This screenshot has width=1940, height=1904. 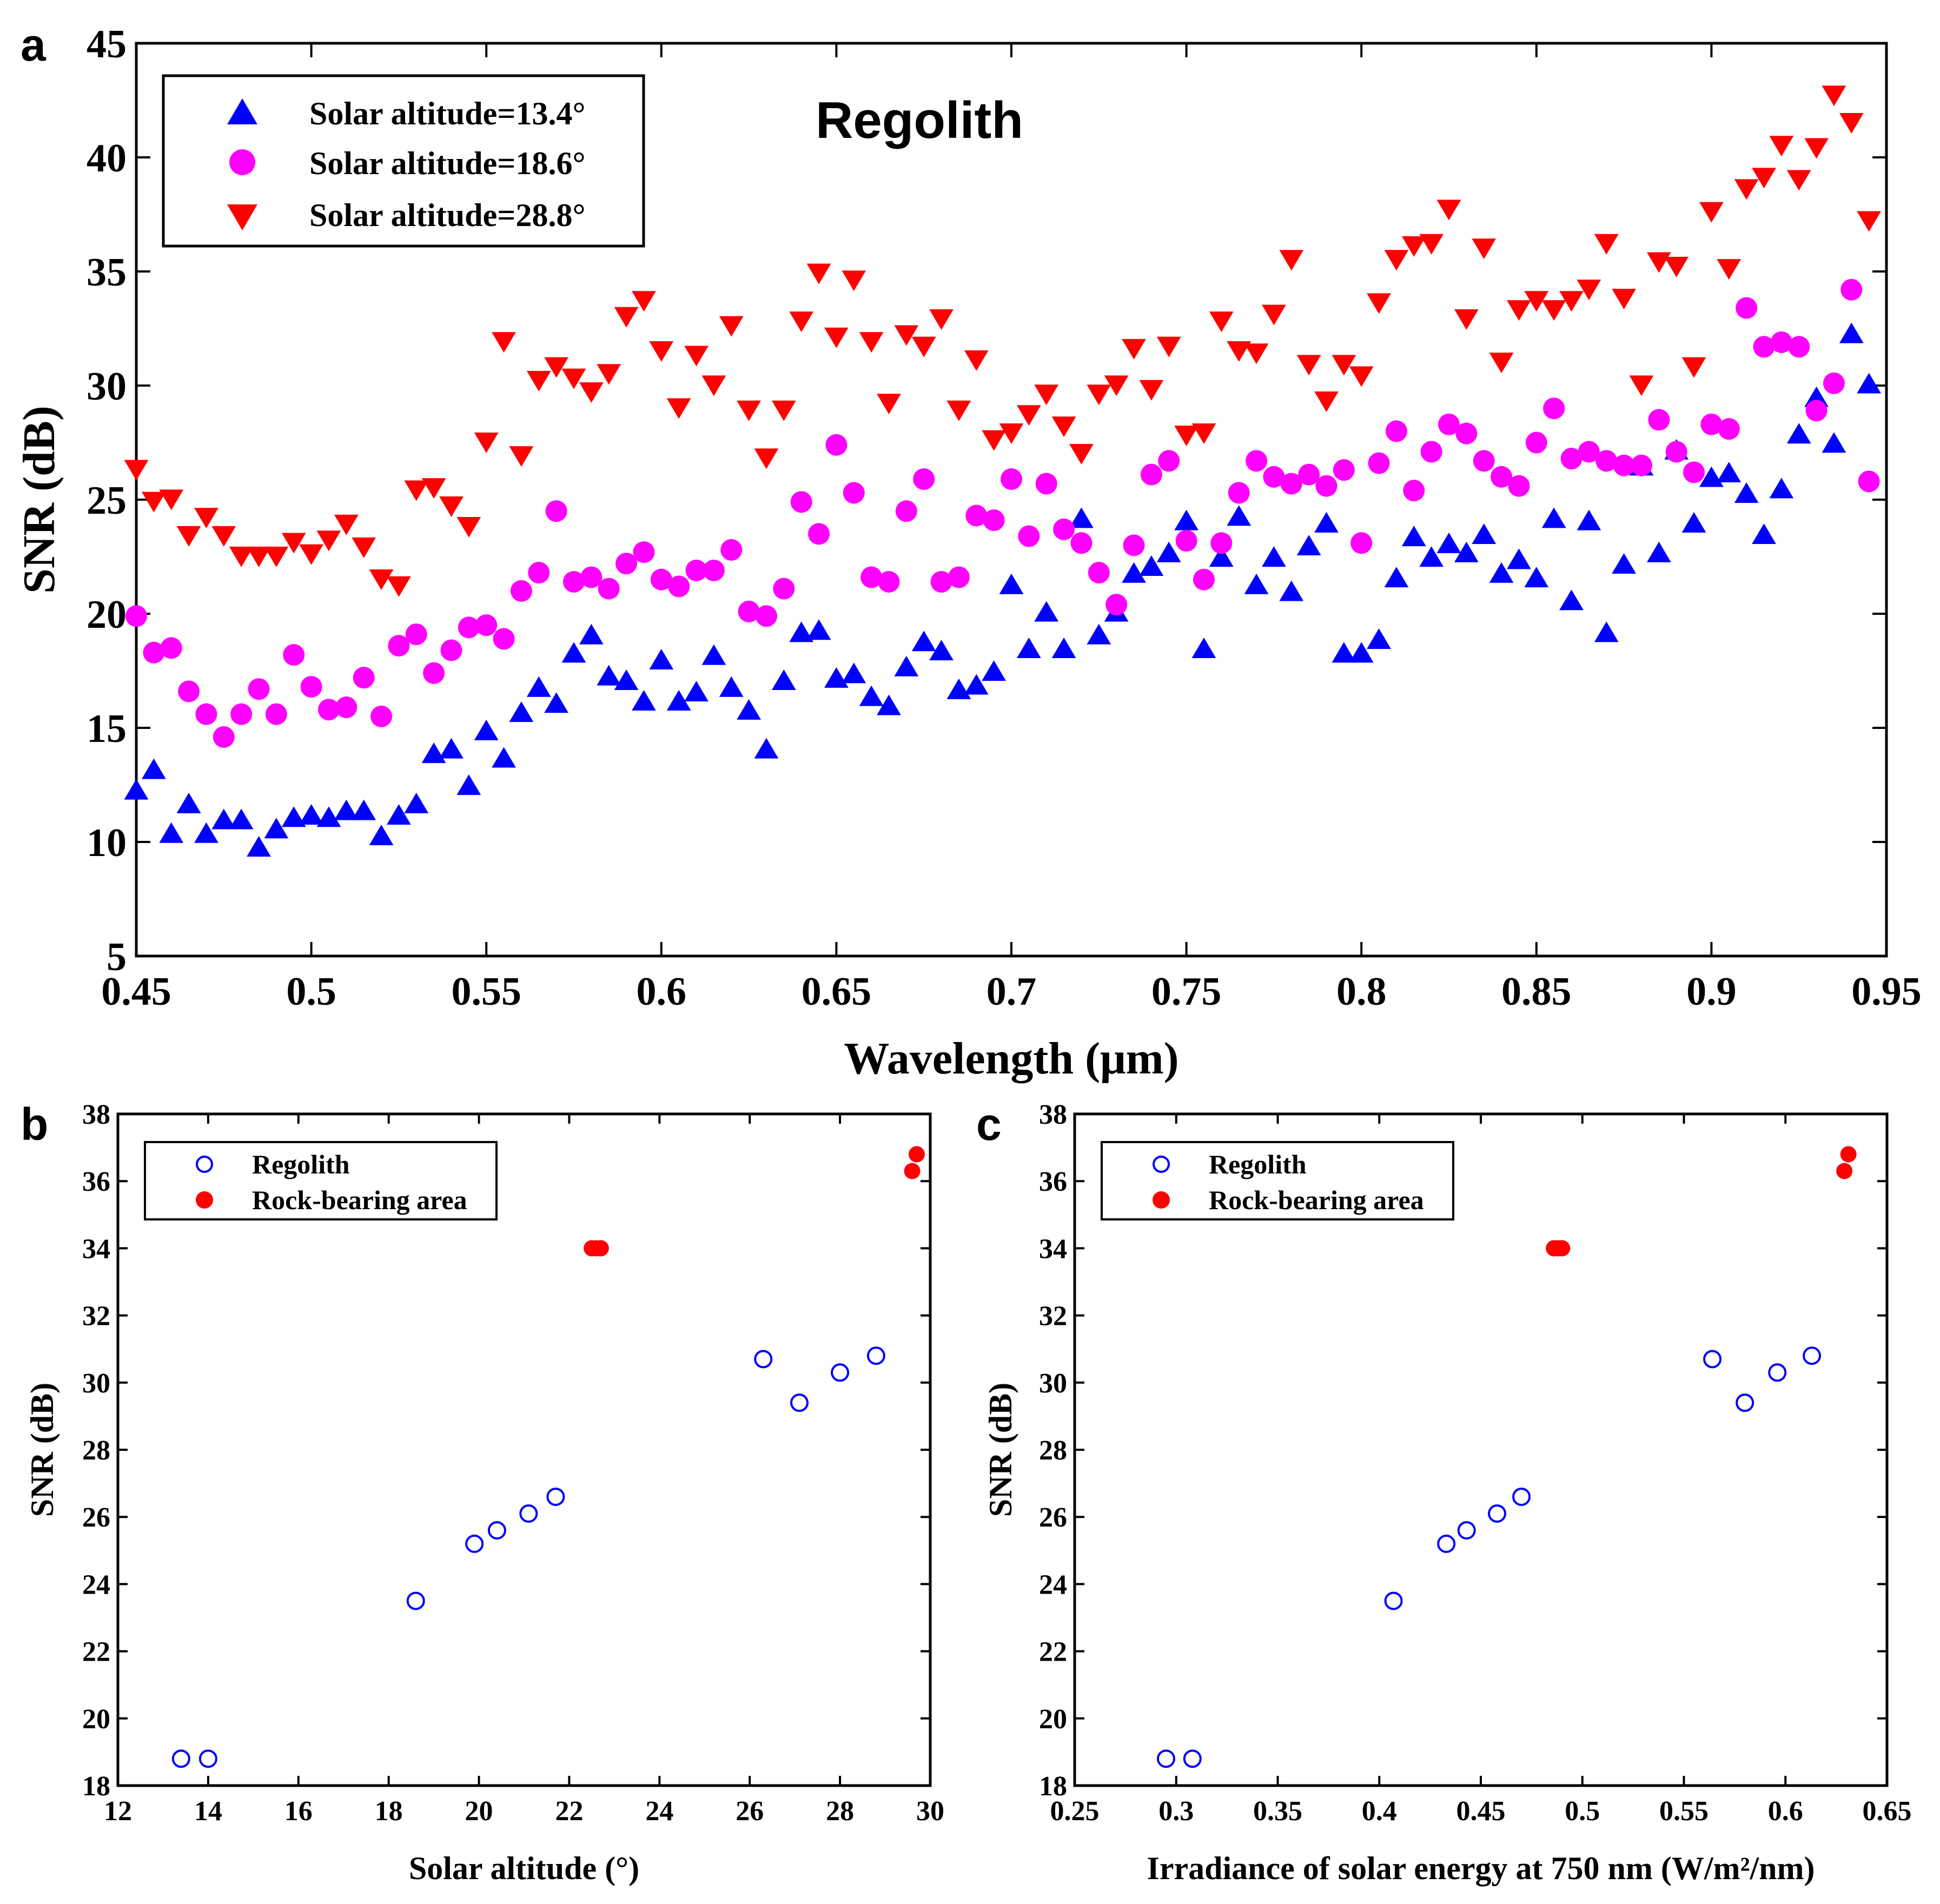 I want to click on y-tick-label: 20, so click(x=107, y=615).